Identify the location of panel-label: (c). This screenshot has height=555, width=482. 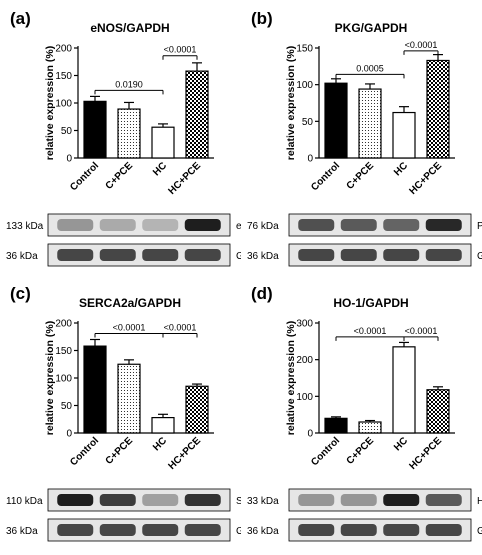
(20, 293).